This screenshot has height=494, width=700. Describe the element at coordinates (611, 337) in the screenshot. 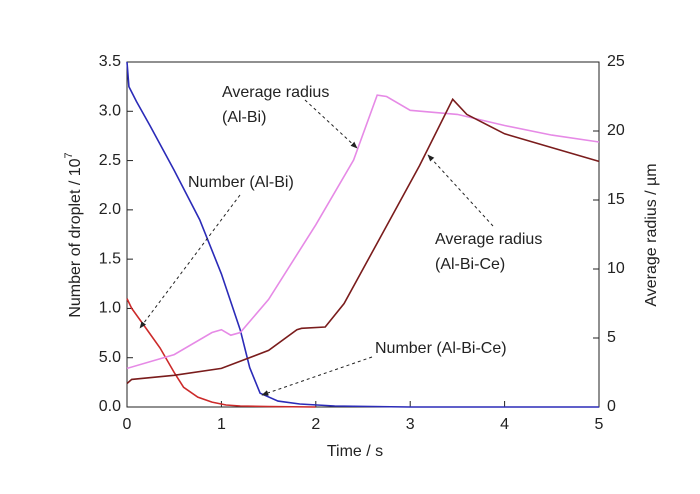

I see `y2-tick-label: 5` at that location.